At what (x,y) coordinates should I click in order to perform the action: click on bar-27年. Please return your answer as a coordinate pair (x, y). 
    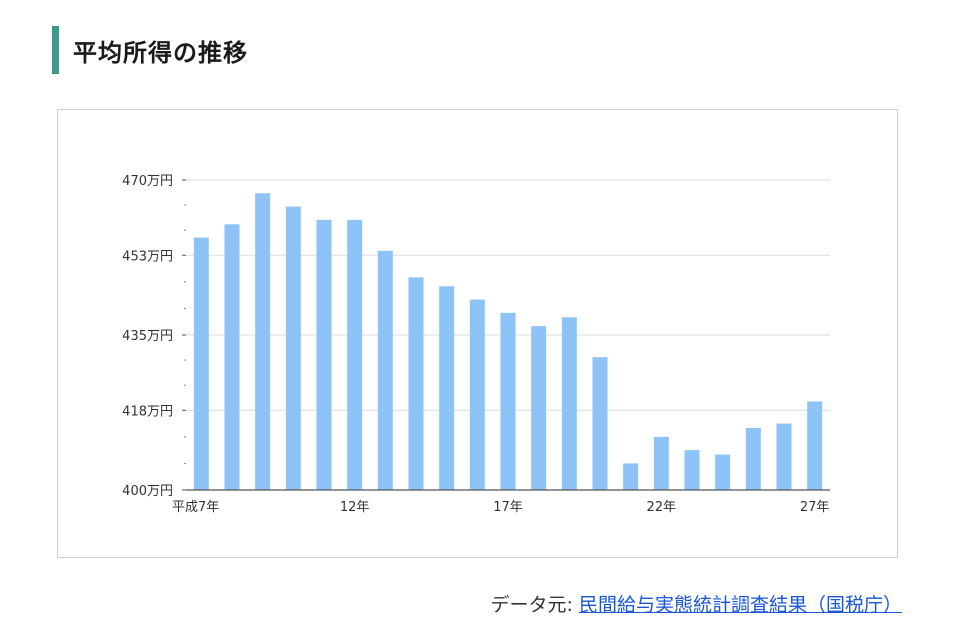
    Looking at the image, I should click on (815, 445).